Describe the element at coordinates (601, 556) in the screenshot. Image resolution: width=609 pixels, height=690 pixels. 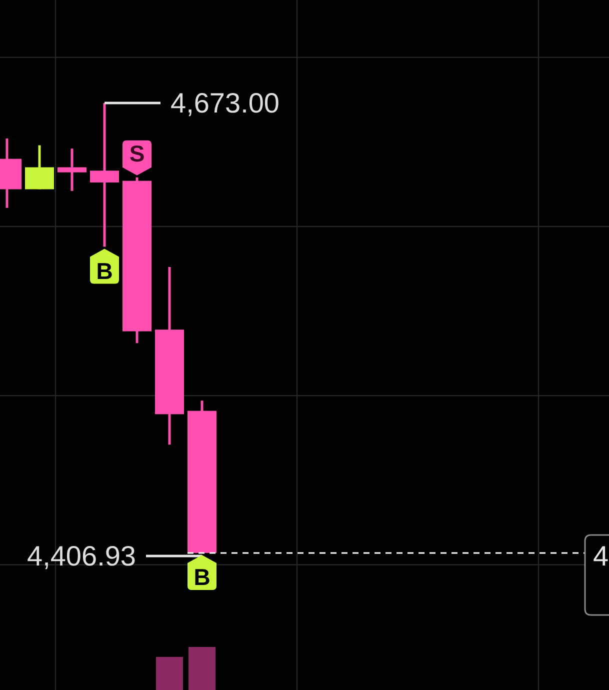
I see `text: 4` at that location.